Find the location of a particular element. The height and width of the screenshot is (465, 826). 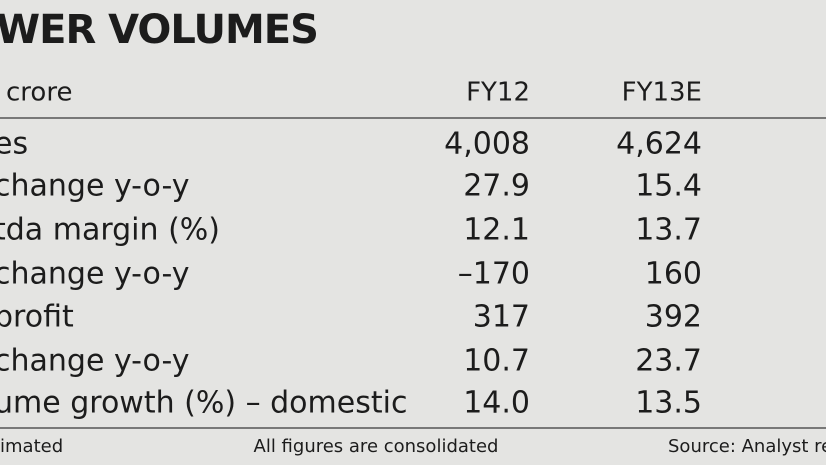

row-label: profit is located at coordinates (37, 317).